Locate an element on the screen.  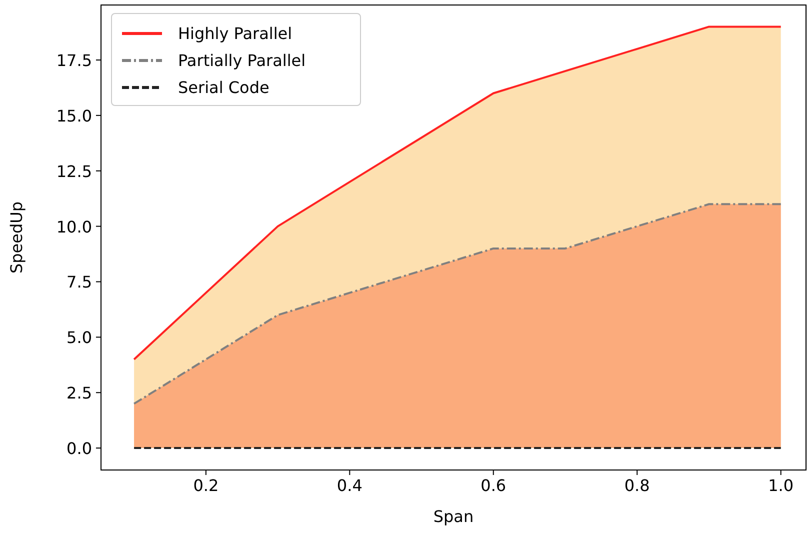
y-tick-label: 2.5 is located at coordinates (79, 393).